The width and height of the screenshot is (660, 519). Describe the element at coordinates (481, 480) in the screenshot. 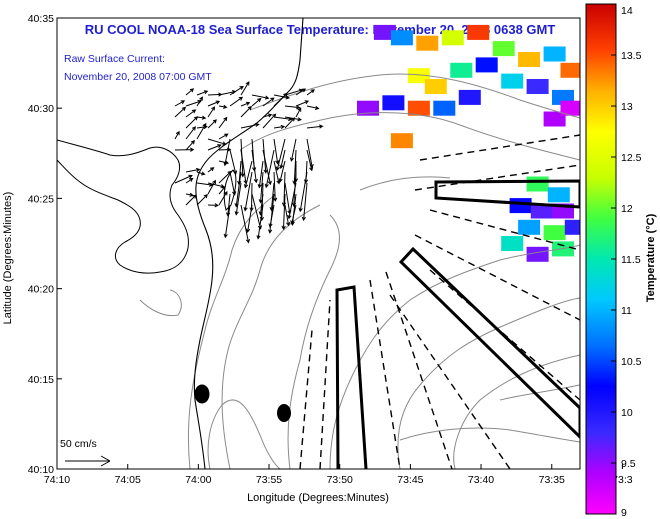

I see `x-tick-label: 73:40` at that location.